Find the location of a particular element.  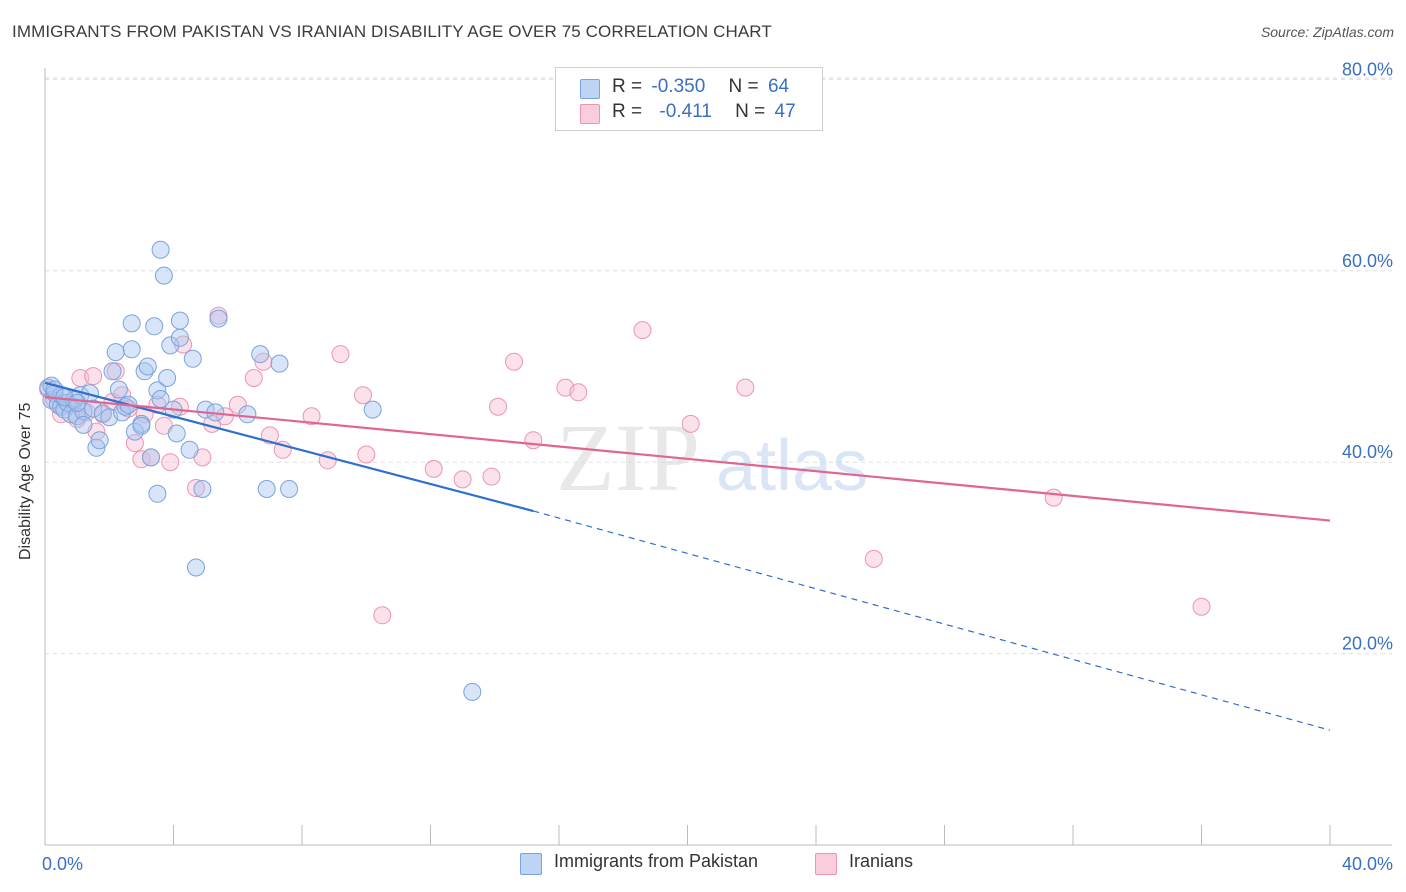

legend-r-value: -0.411 is located at coordinates (685, 111).